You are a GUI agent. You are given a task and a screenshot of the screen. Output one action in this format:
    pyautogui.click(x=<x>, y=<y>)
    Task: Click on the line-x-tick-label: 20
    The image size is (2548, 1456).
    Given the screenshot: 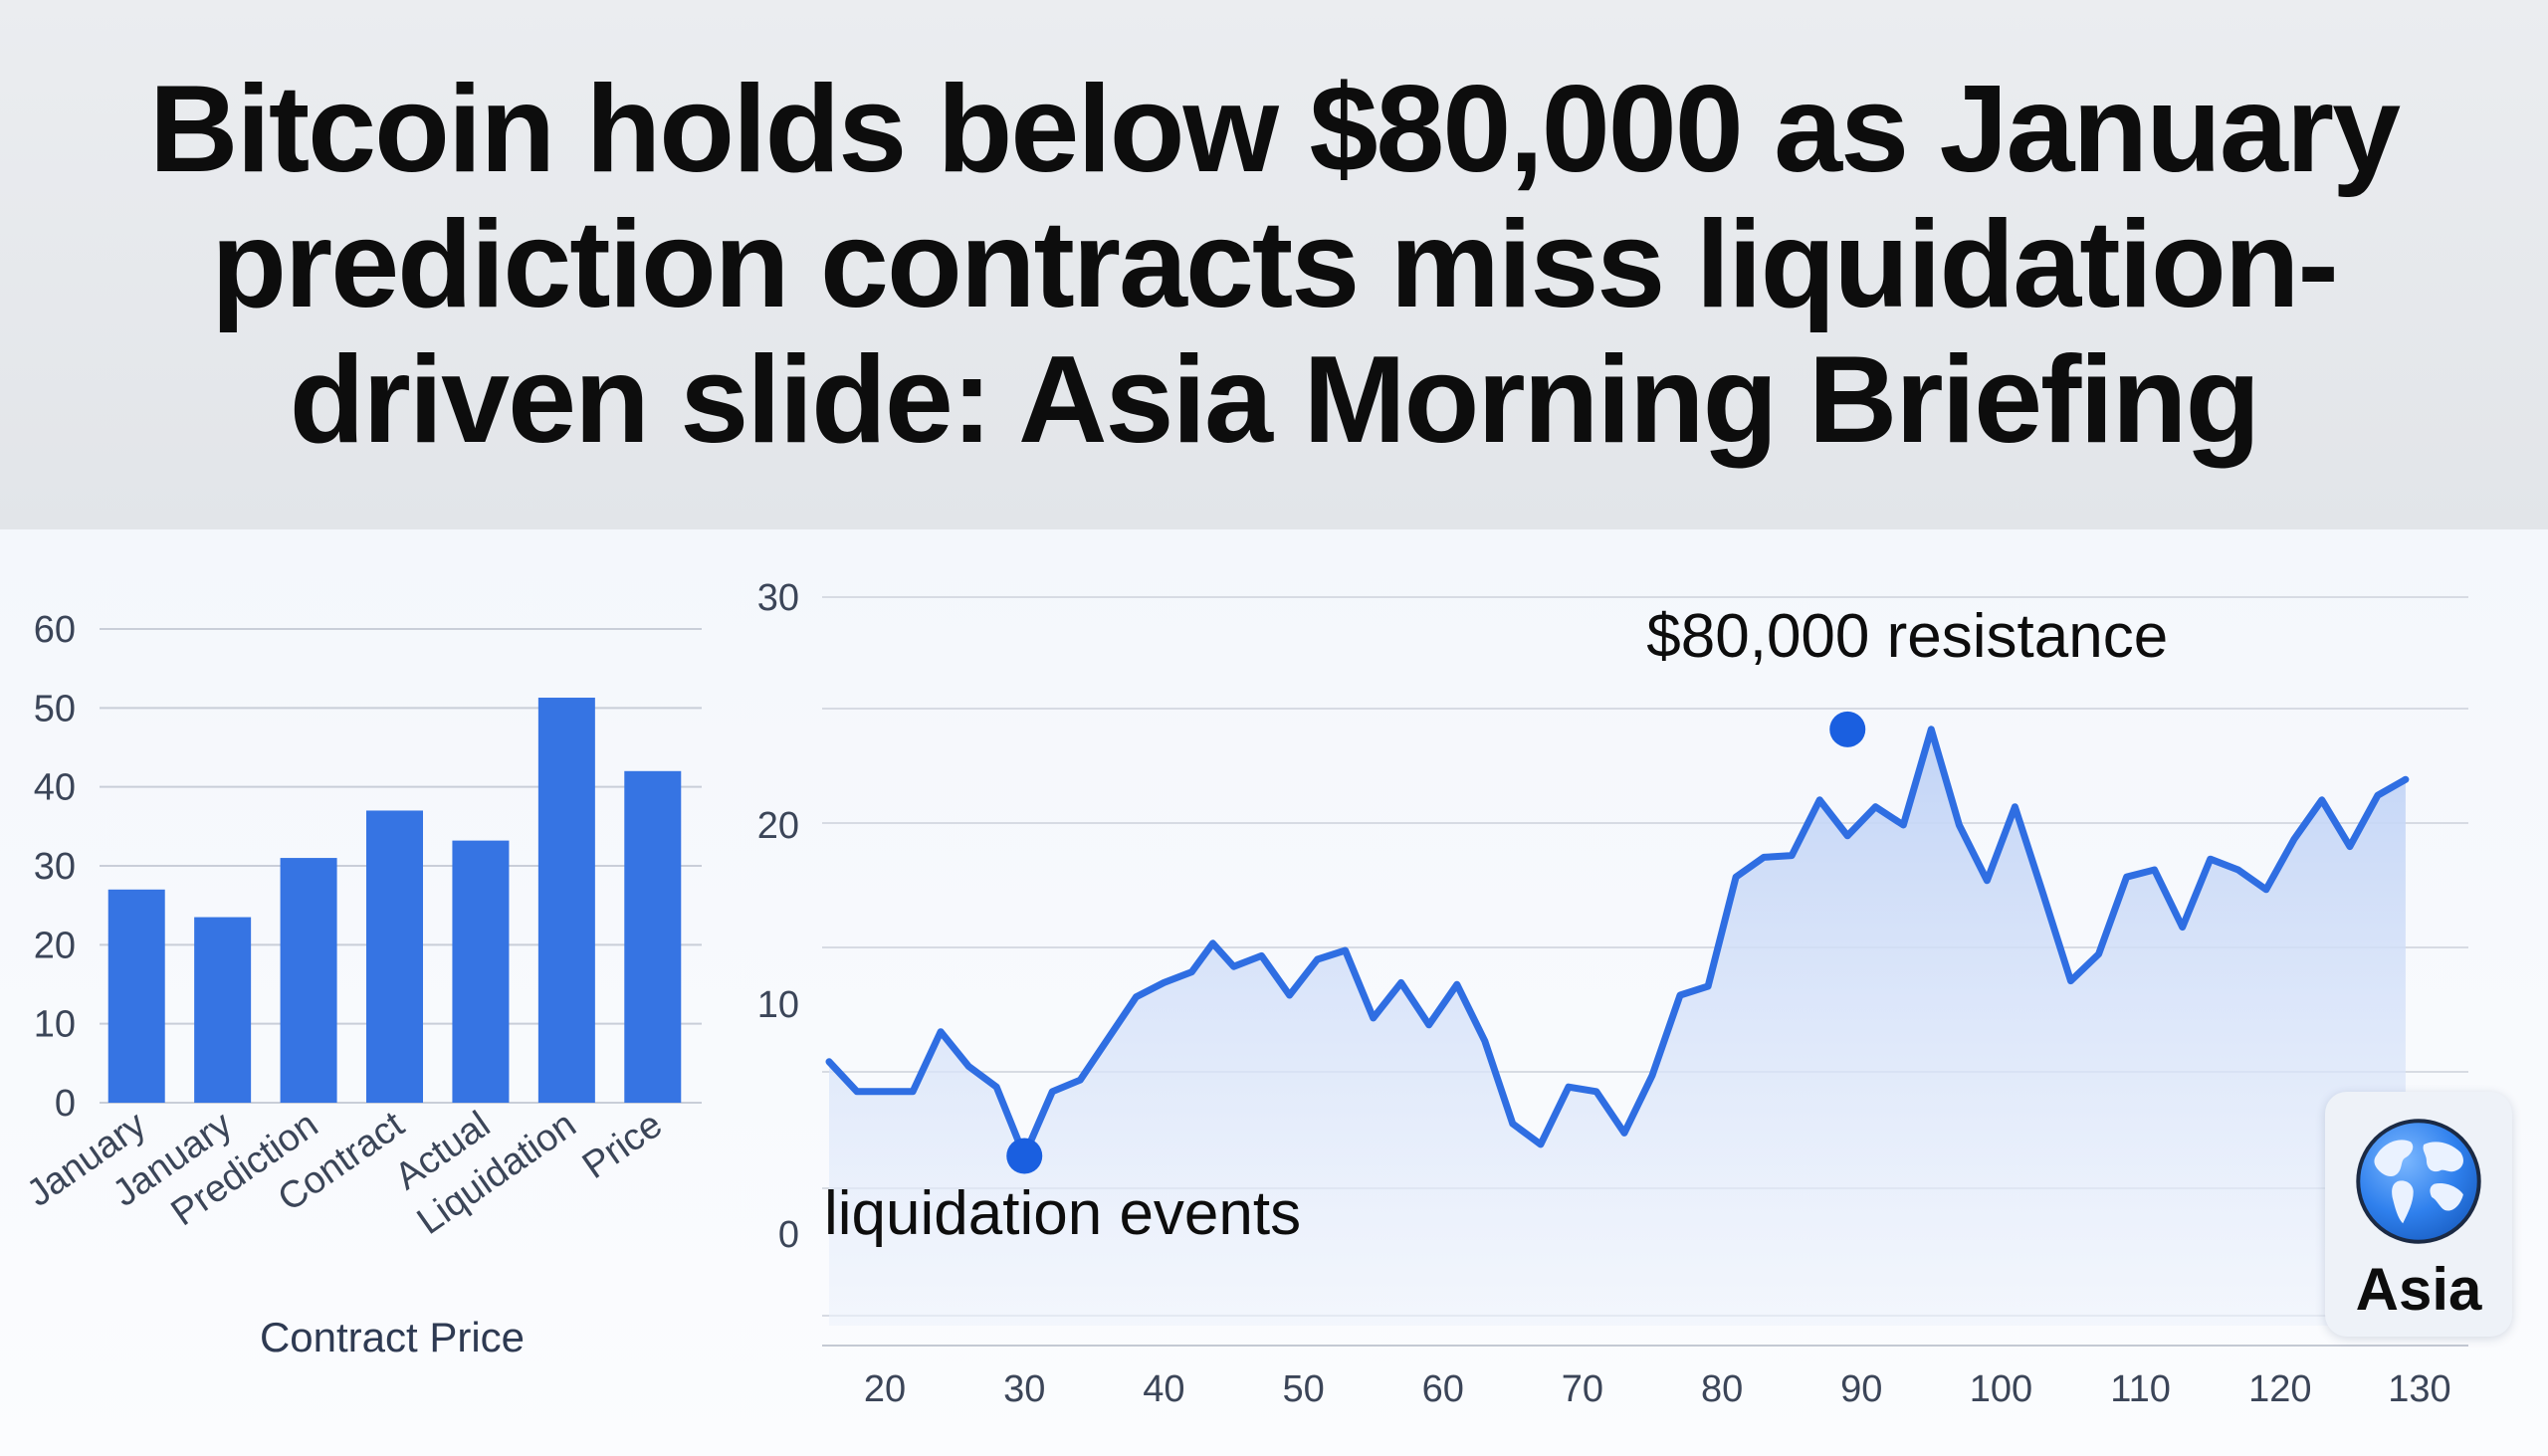 What is the action you would take?
    pyautogui.click(x=885, y=1389)
    